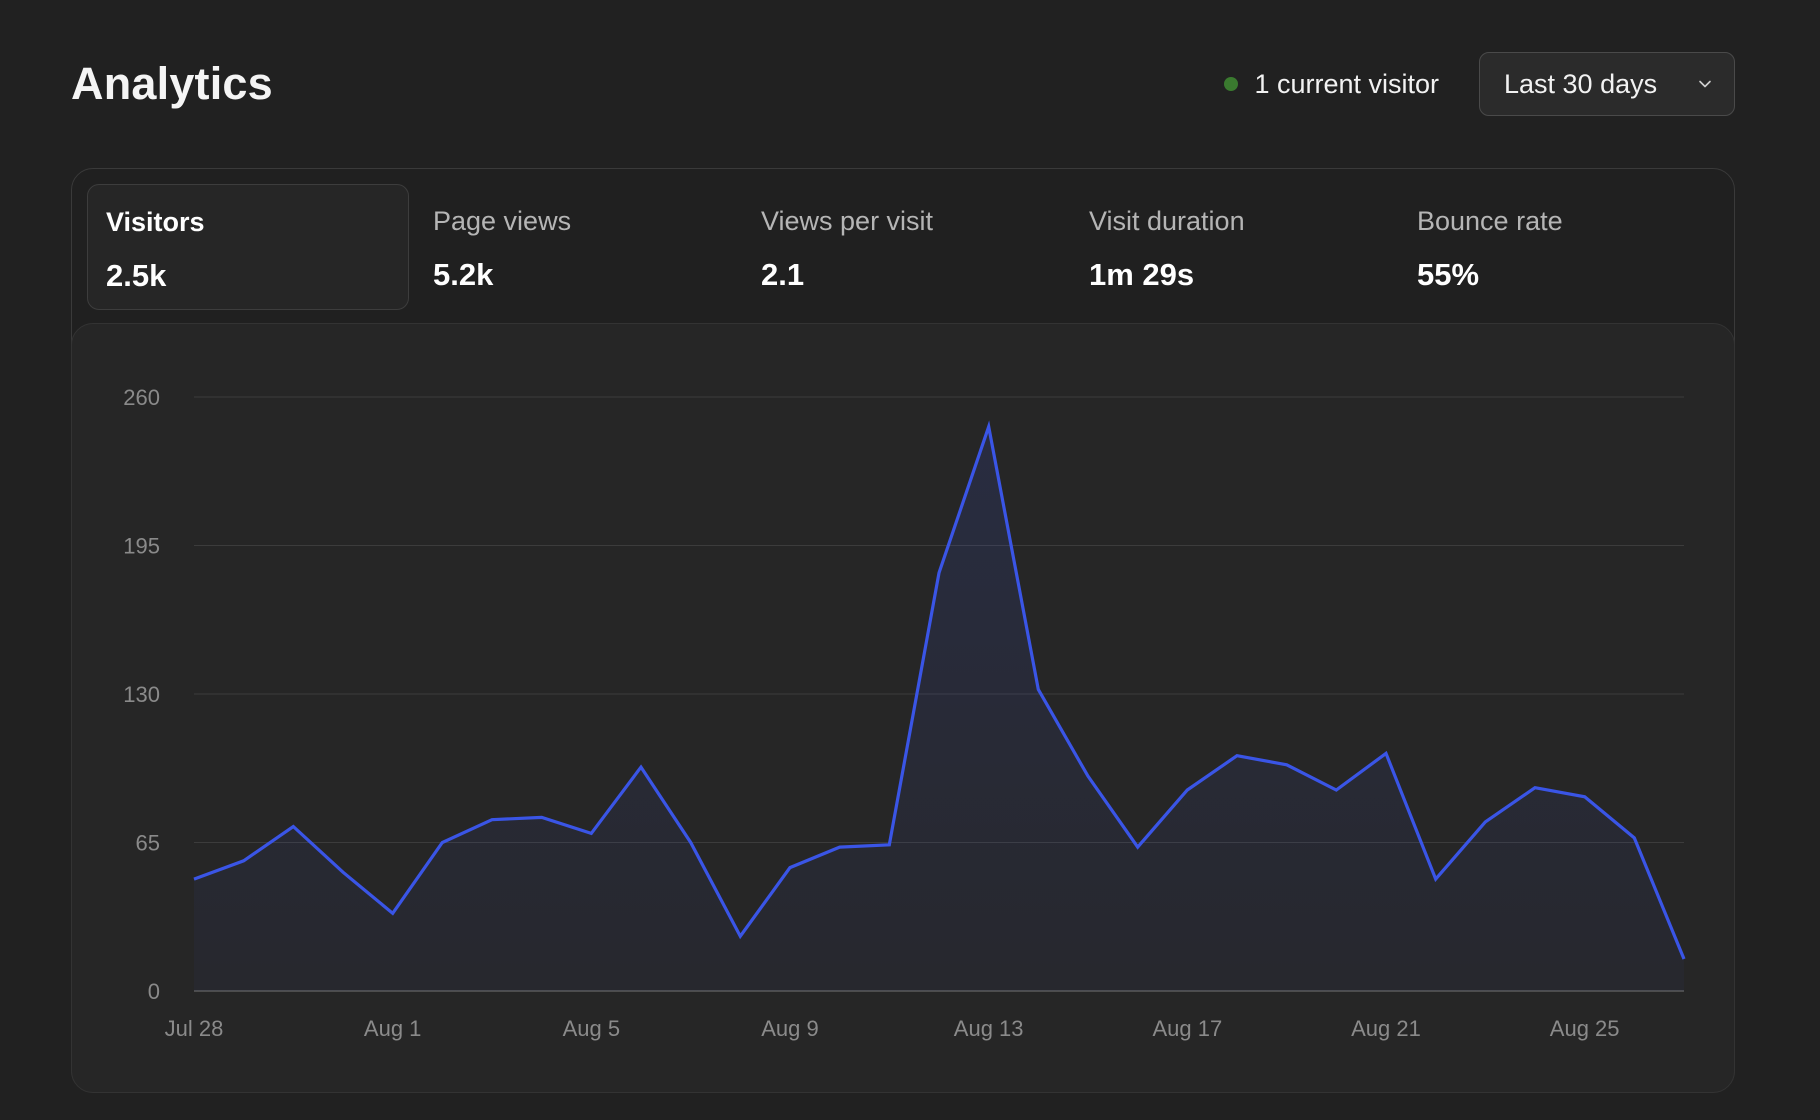 The height and width of the screenshot is (1120, 1820). Describe the element at coordinates (141, 546) in the screenshot. I see `y-tick-label: 195` at that location.